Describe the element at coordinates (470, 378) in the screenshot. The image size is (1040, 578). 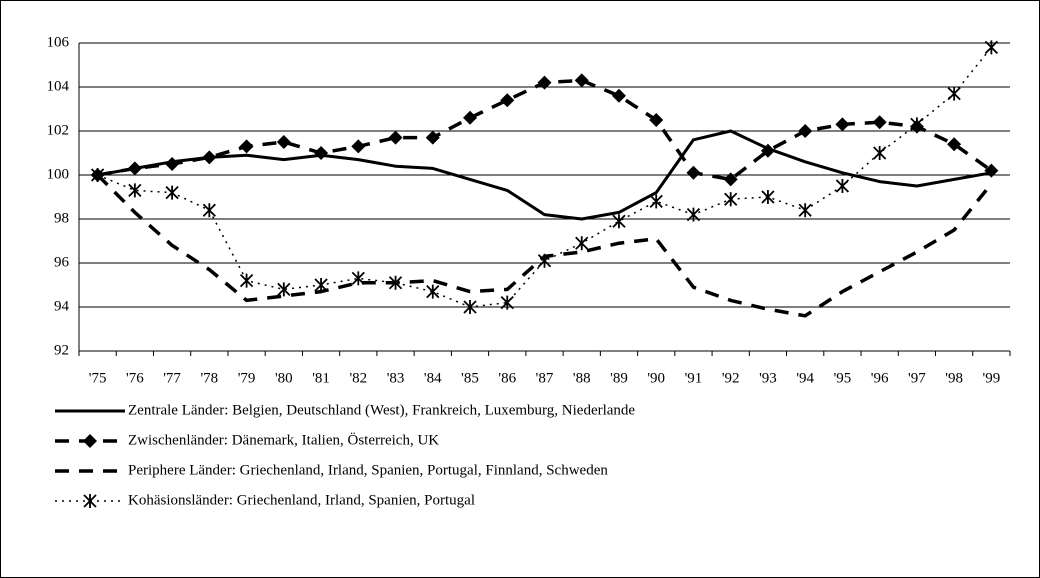
I see `x-tick-label: '85` at that location.